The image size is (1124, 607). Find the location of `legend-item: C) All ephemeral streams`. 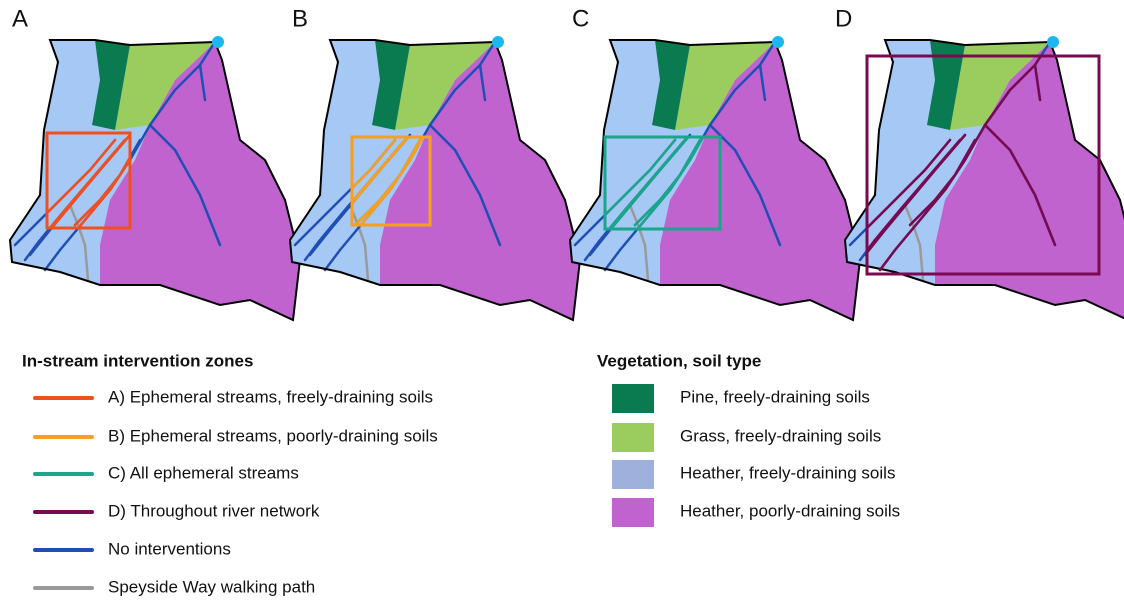

legend-item: C) All ephemeral streams is located at coordinates (203, 472).